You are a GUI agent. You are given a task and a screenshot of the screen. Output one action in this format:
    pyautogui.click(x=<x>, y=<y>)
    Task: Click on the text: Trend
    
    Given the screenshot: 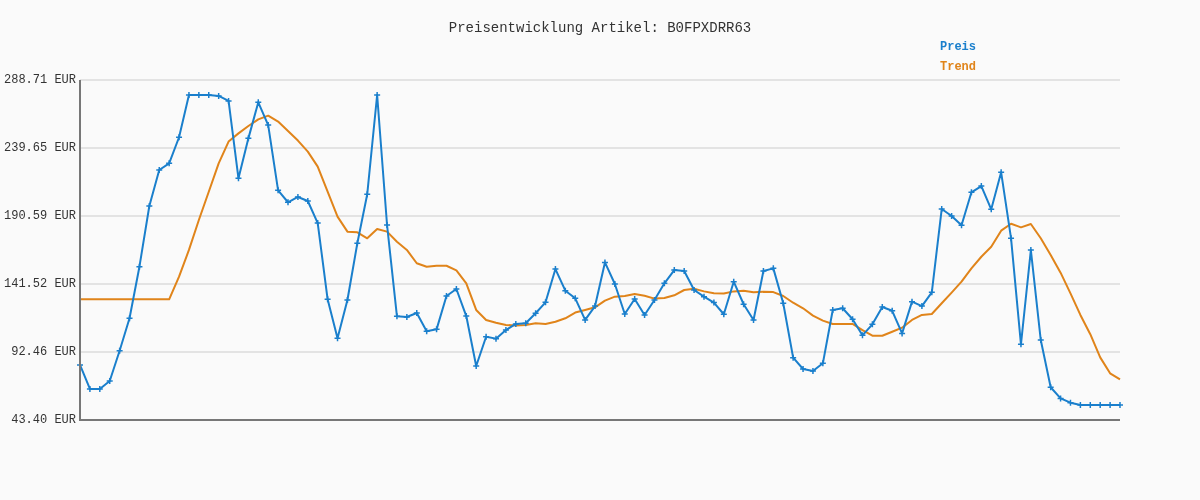 What is the action you would take?
    pyautogui.click(x=958, y=67)
    